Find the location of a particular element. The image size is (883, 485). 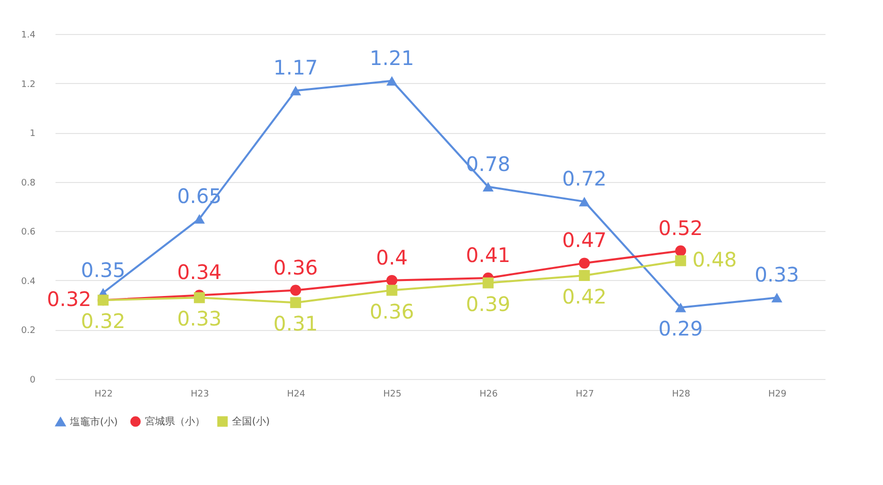

data-label: 0.52 is located at coordinates (680, 228).